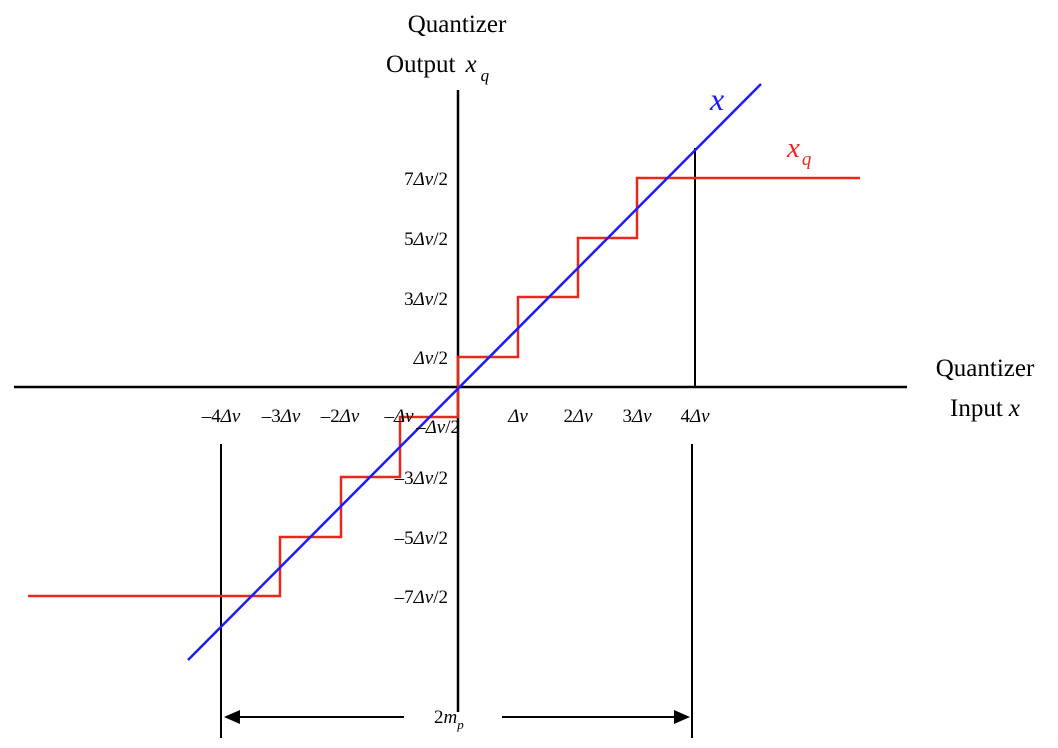  I want to click on y-axis-title-line1: Quantizer, so click(457, 24).